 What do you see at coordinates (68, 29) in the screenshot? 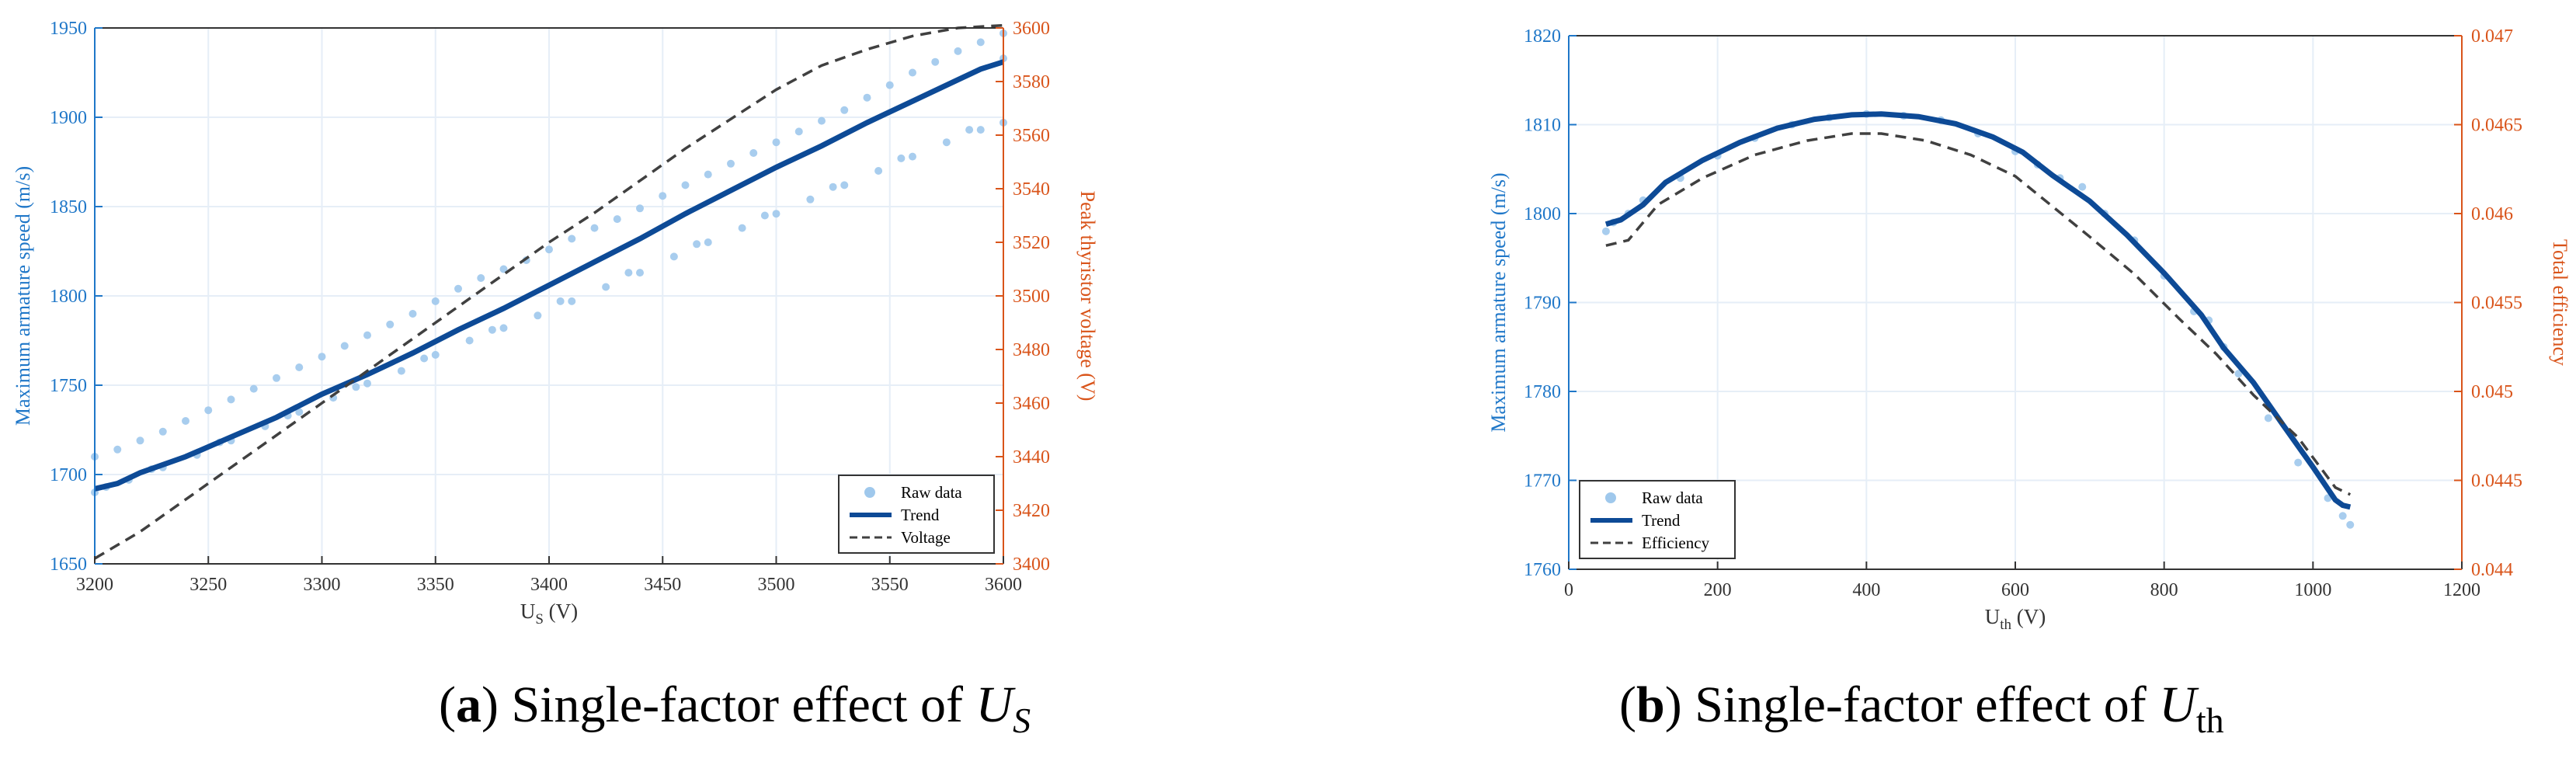
I see `left-y-tick-label: 1950` at bounding box center [68, 29].